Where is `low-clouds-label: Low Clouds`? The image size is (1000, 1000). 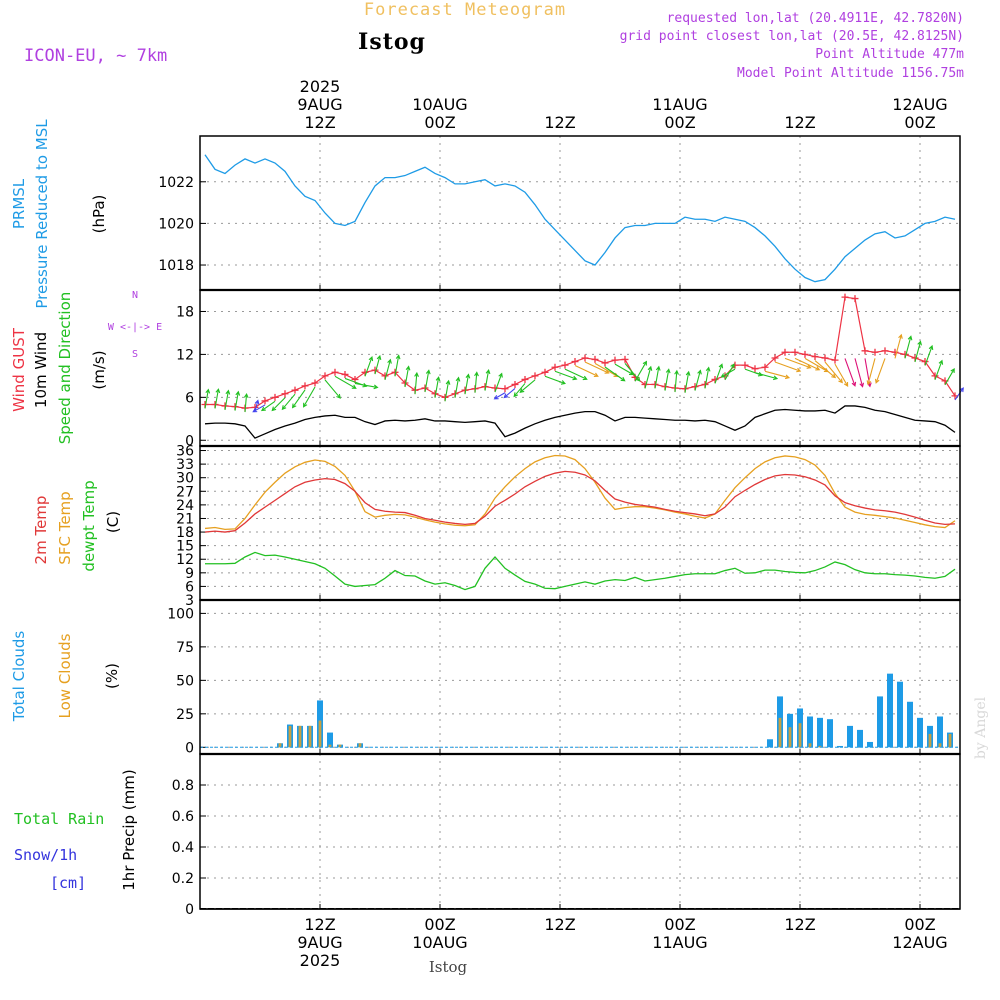 low-clouds-label: Low Clouds is located at coordinates (65, 675).